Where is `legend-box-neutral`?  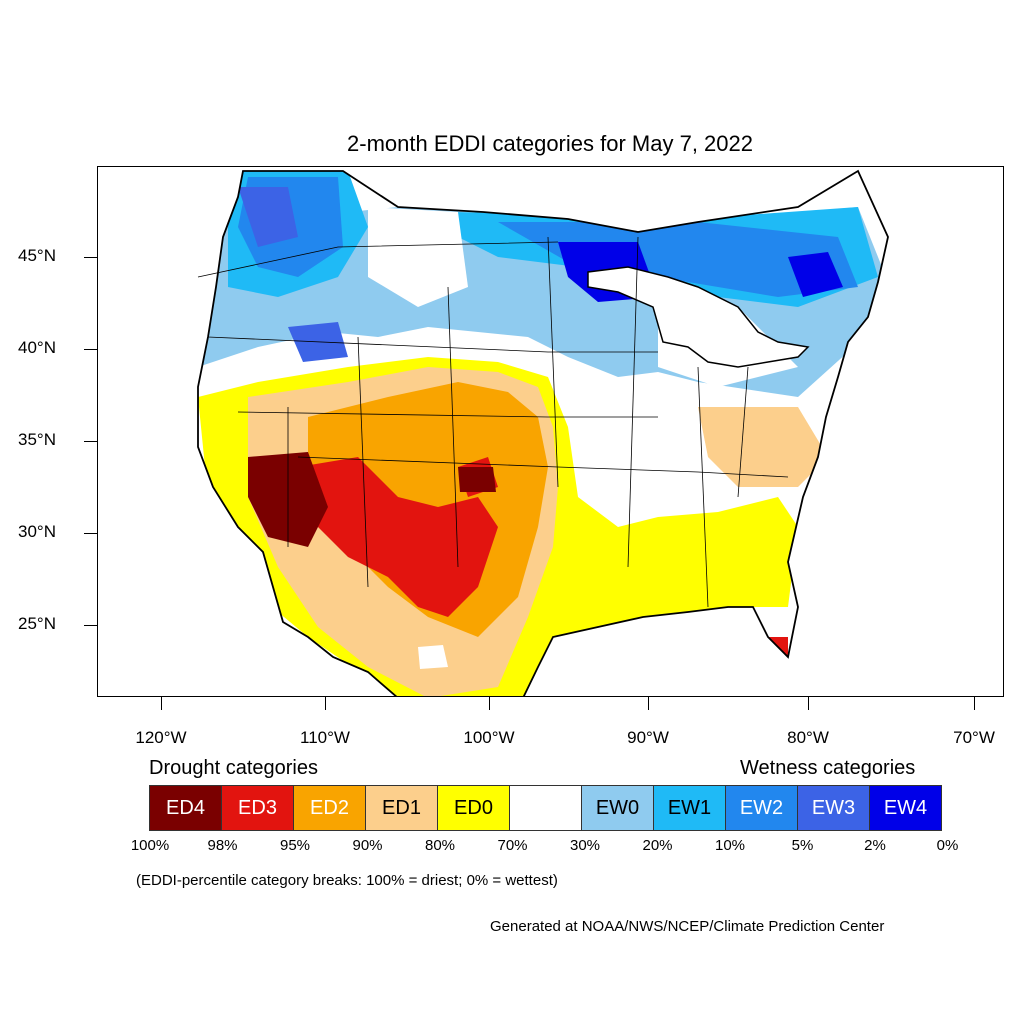 legend-box-neutral is located at coordinates (545, 808).